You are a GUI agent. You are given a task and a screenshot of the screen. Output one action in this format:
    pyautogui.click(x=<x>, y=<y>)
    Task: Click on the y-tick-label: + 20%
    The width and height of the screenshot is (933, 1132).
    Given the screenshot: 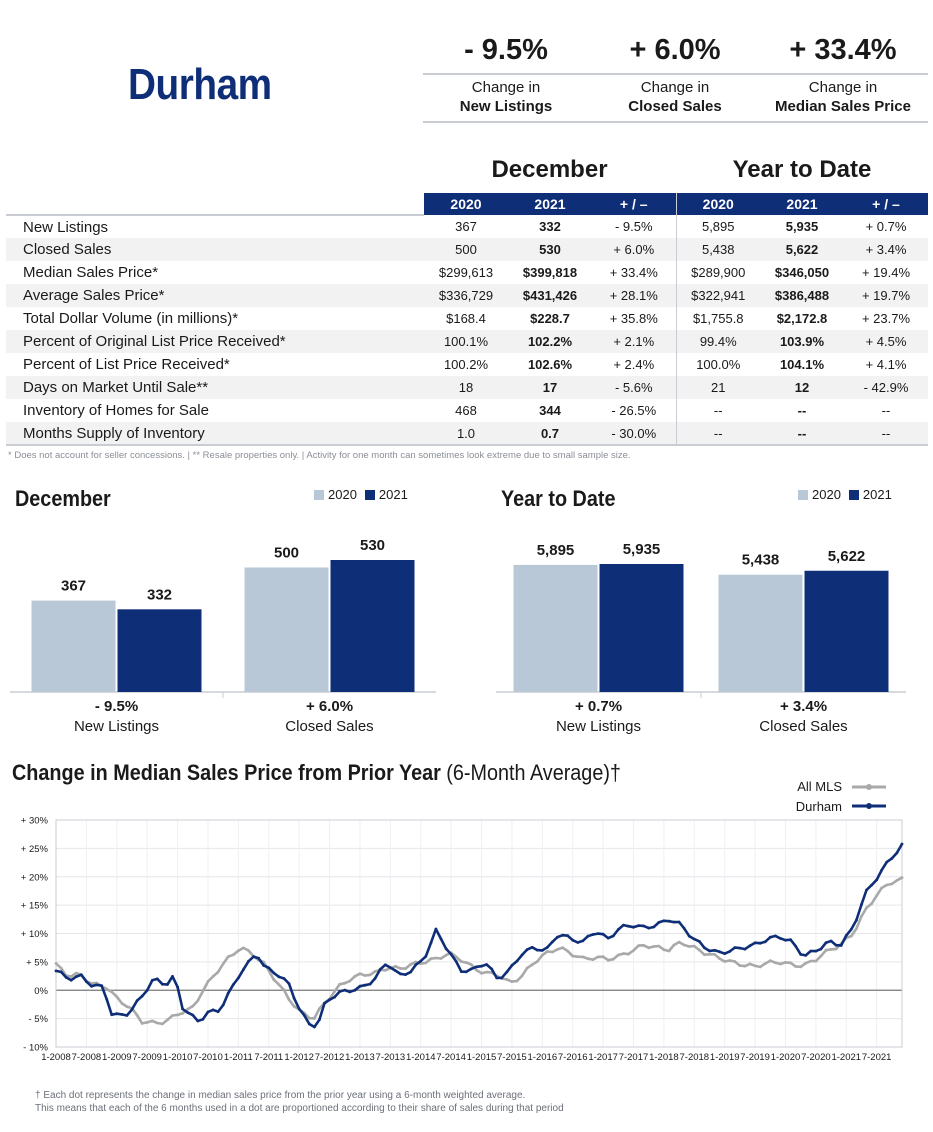 What is the action you would take?
    pyautogui.click(x=35, y=877)
    